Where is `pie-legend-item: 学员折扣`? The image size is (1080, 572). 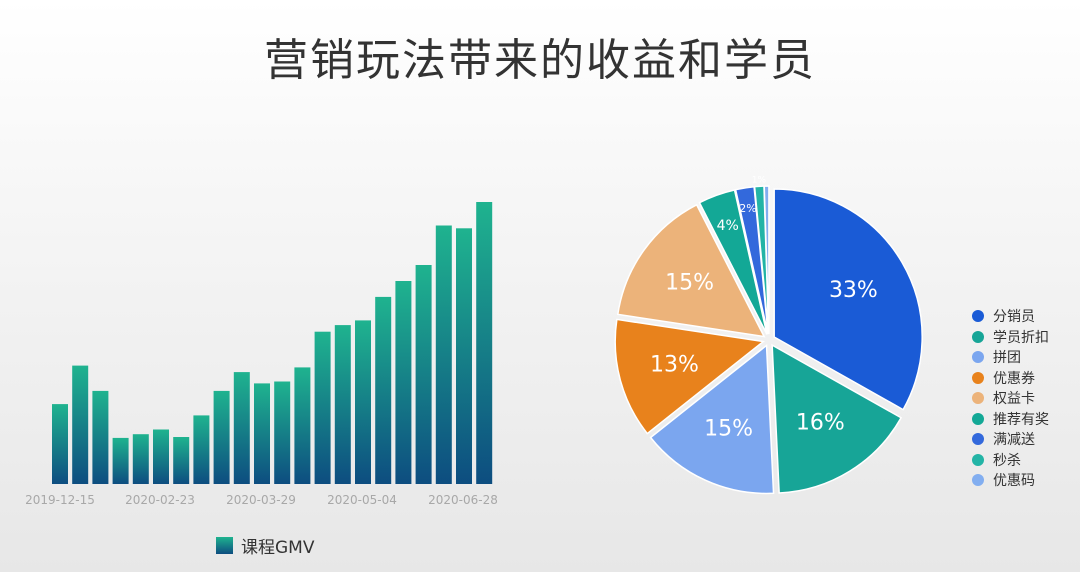
pie-legend-item: 学员折扣 is located at coordinates (1010, 337).